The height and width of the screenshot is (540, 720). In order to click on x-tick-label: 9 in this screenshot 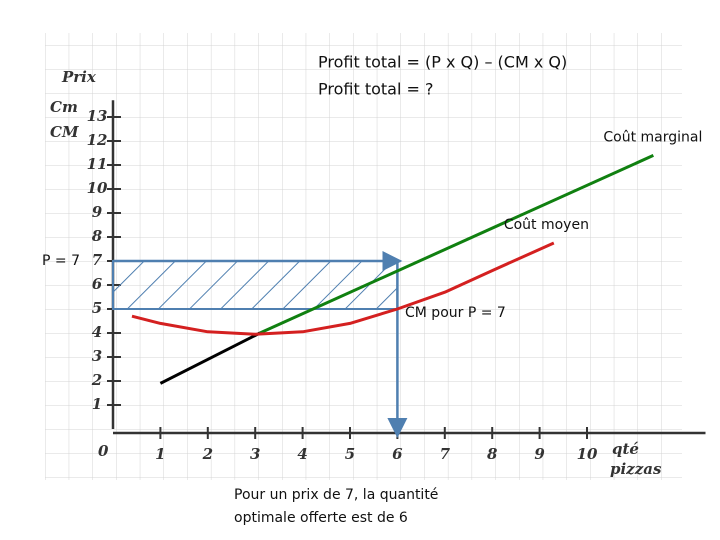, I will do `click(539, 454)`.